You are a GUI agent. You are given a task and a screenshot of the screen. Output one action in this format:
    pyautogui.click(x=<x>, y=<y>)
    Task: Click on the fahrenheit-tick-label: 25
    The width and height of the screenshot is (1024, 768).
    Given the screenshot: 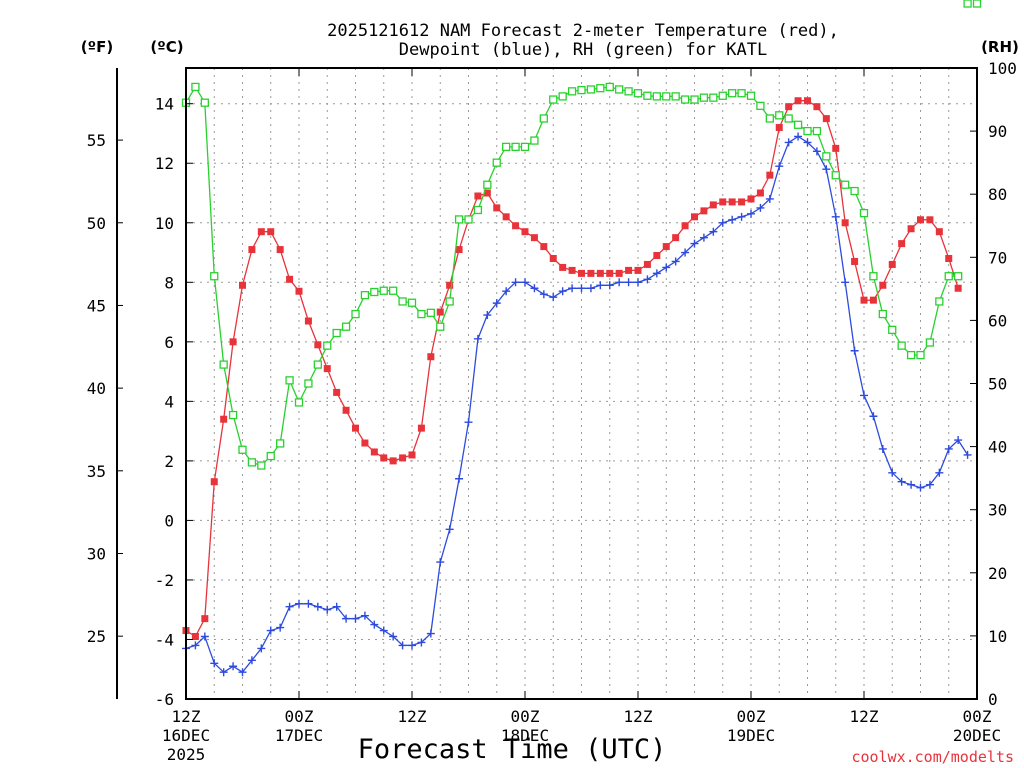 What is the action you would take?
    pyautogui.click(x=96, y=636)
    